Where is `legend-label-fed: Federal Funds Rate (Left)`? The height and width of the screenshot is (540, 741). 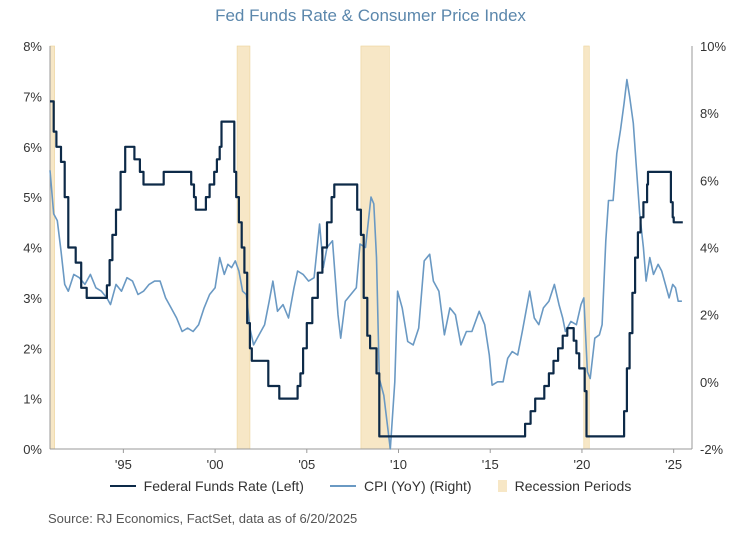 legend-label-fed: Federal Funds Rate (Left) is located at coordinates (223, 486).